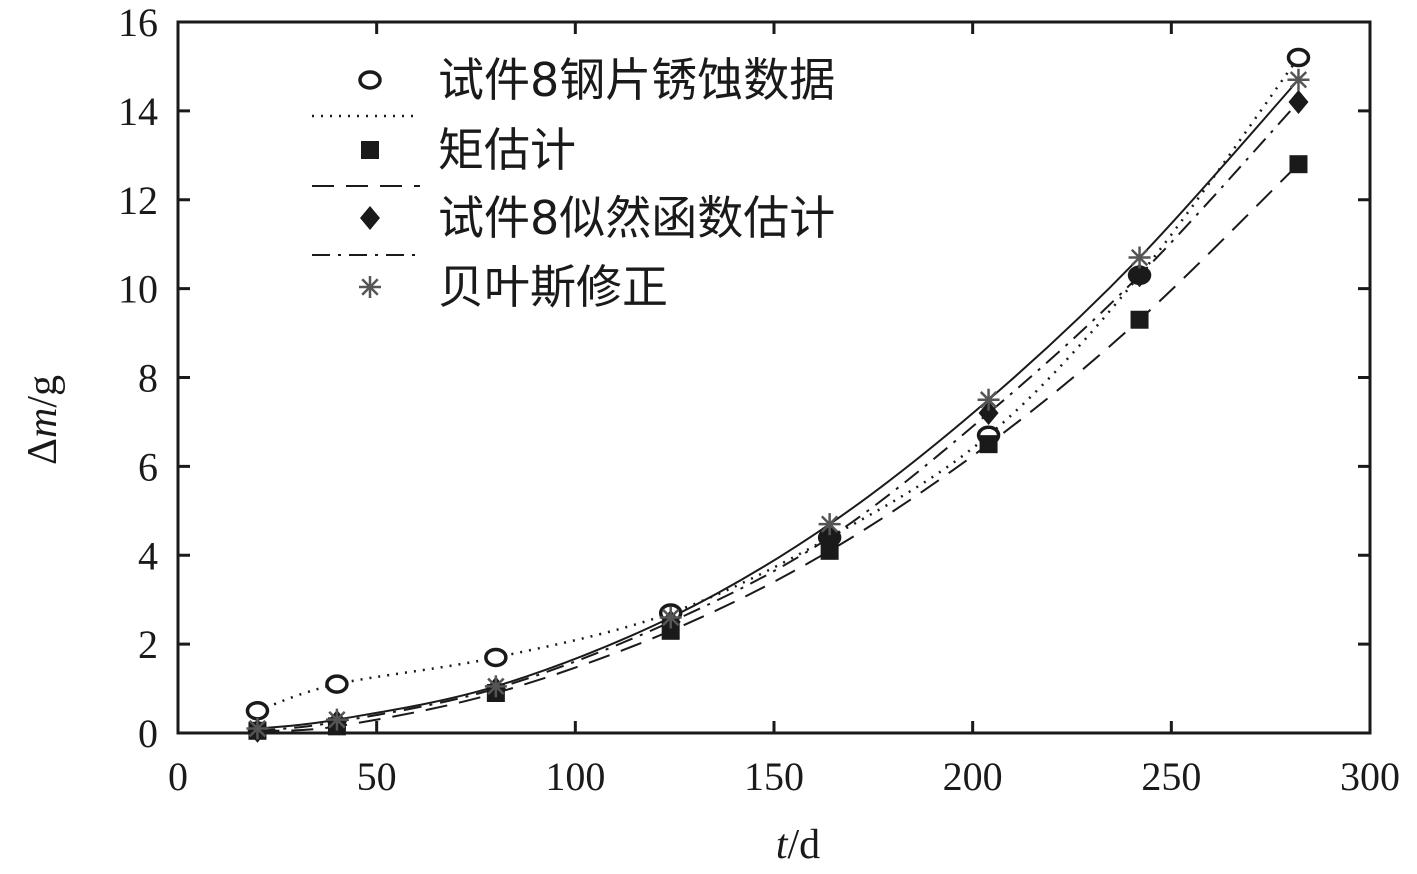 This screenshot has height=874, width=1417. Describe the element at coordinates (138, 200) in the screenshot. I see `y-tick-label: 12` at that location.